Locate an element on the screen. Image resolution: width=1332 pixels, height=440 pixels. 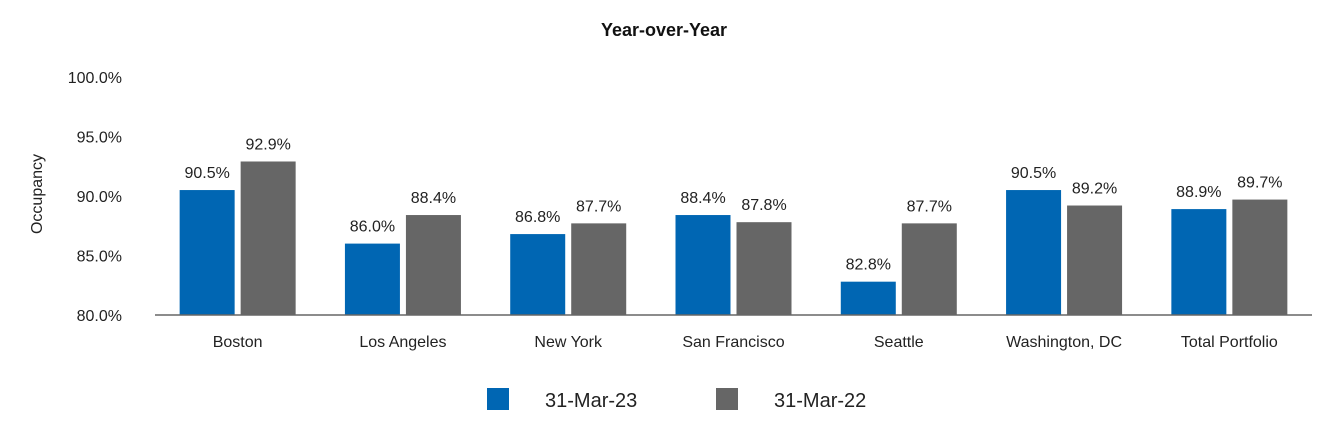
y-tick-label: 95.0% is located at coordinates (99, 138).